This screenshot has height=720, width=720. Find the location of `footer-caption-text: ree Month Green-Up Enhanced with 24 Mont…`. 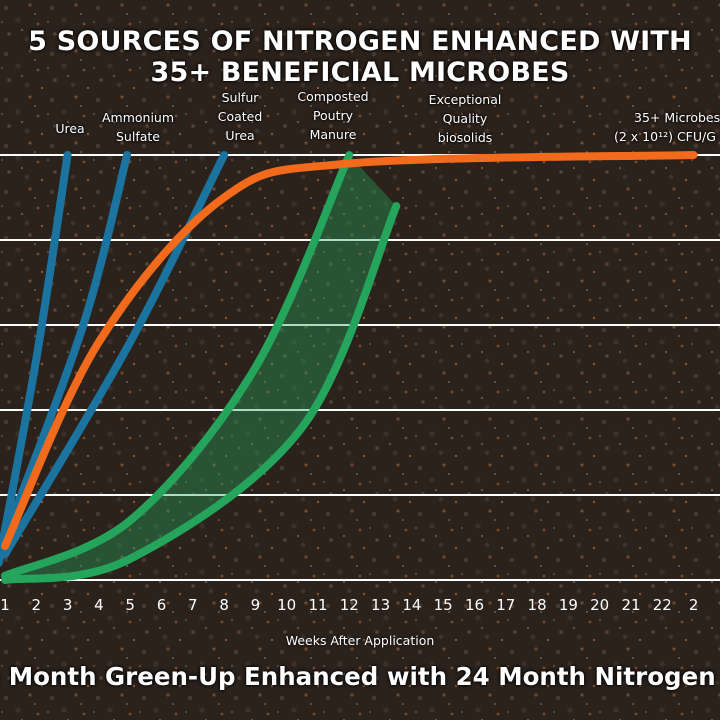

footer-caption-text: ree Month Green-Up Enhanced with 24 Mont… is located at coordinates (360, 676).